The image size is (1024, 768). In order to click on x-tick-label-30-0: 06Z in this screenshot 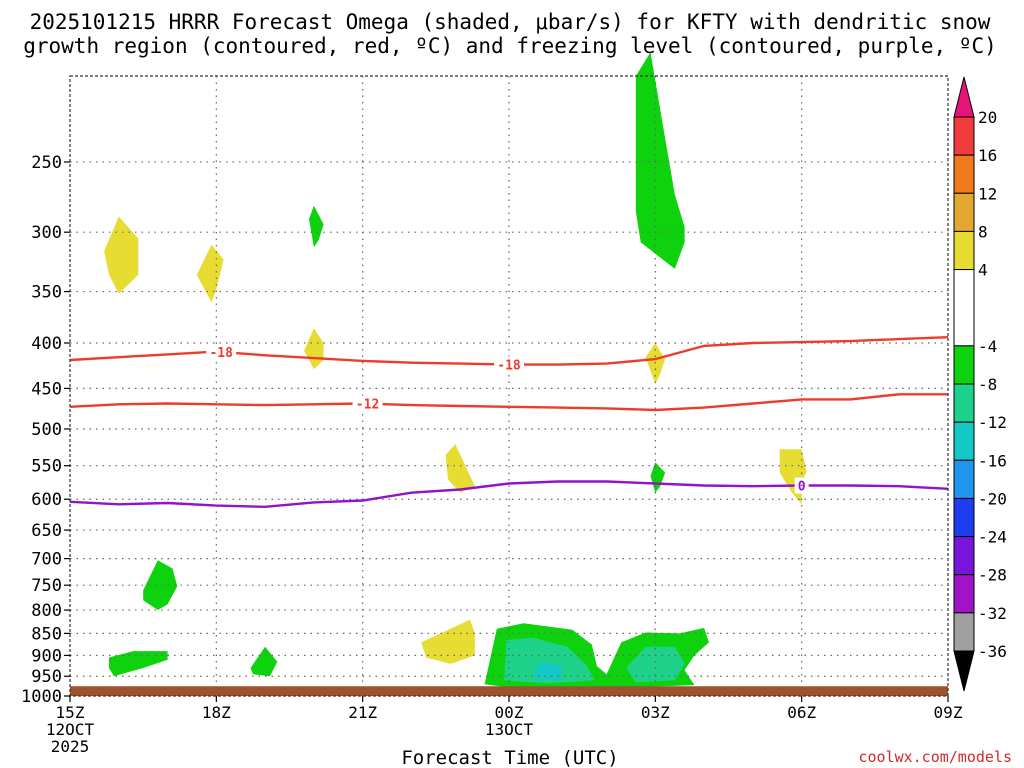, I will do `click(801, 712)`.